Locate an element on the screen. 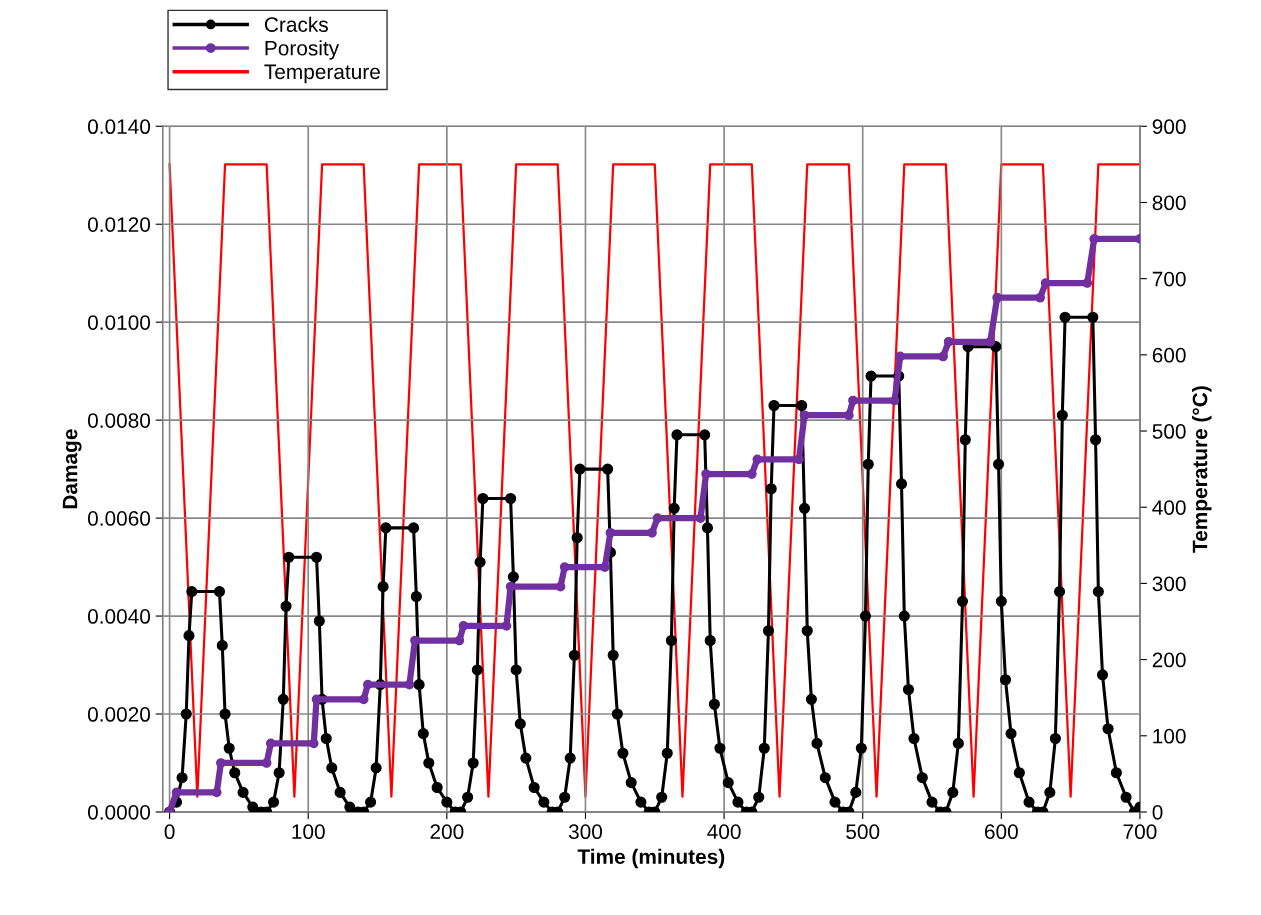 This screenshot has height=915, width=1261. x-tick-label: 100 is located at coordinates (308, 832).